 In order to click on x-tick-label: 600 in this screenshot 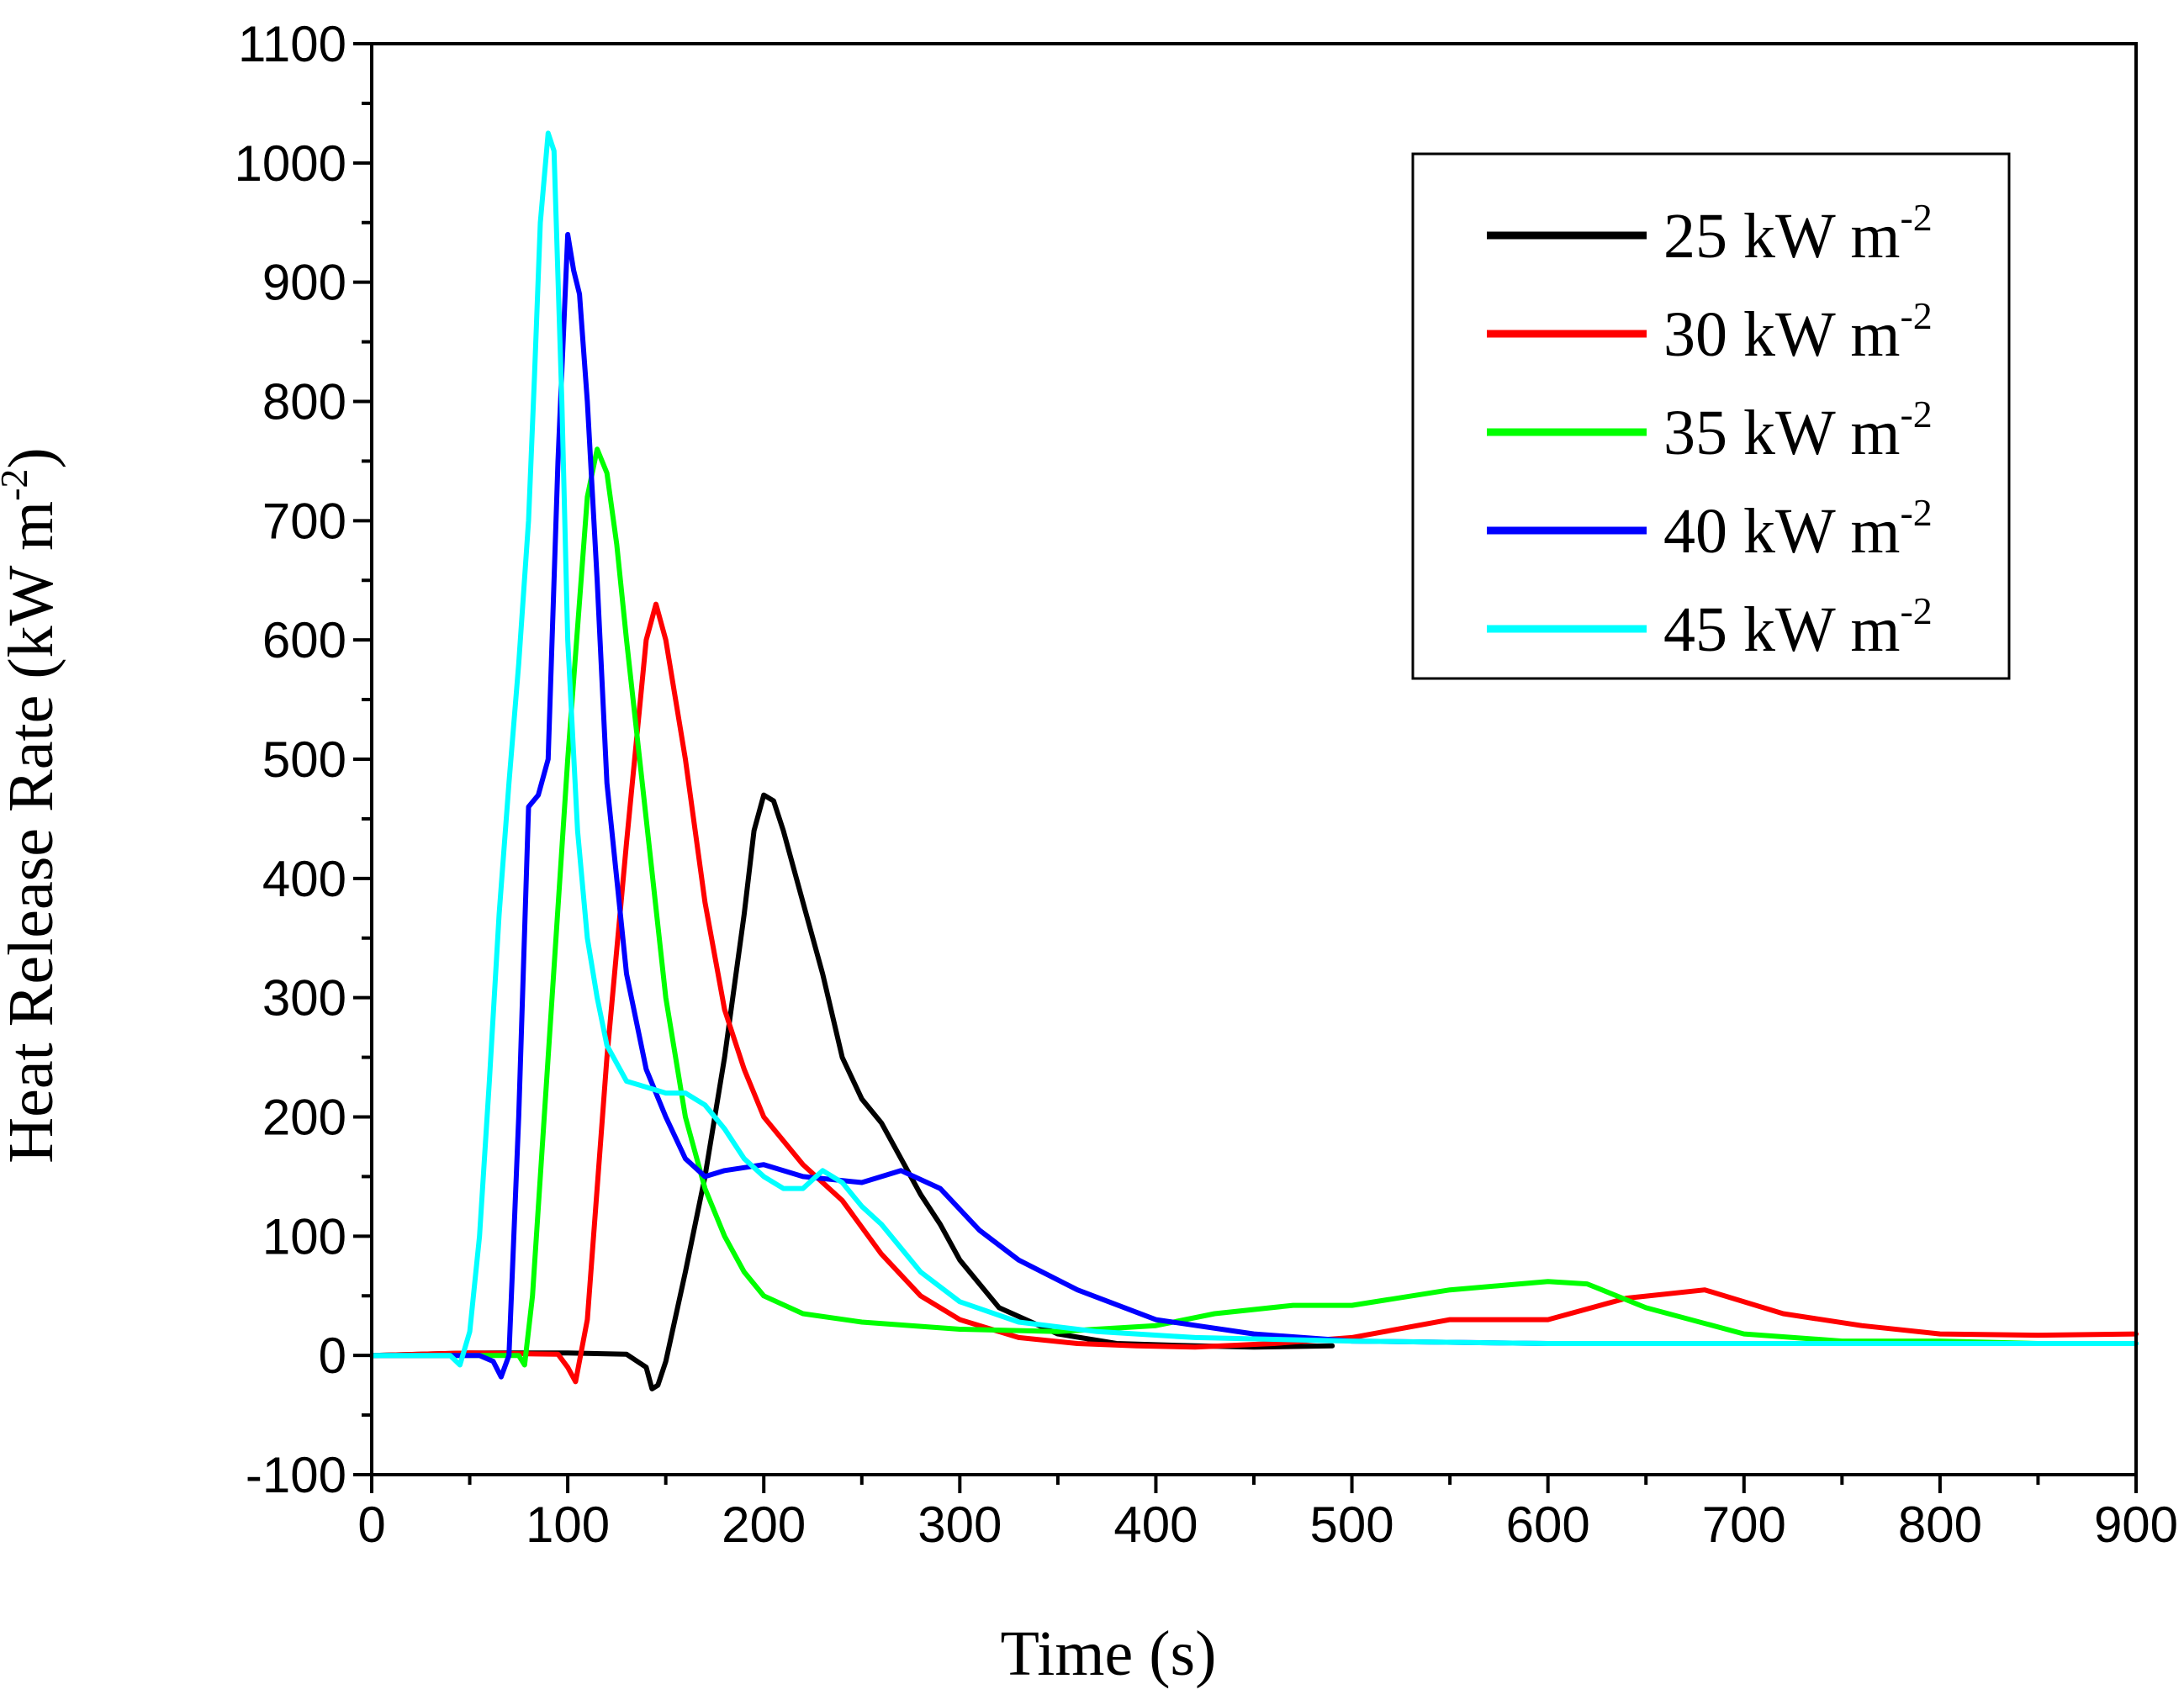, I will do `click(1548, 1525)`.